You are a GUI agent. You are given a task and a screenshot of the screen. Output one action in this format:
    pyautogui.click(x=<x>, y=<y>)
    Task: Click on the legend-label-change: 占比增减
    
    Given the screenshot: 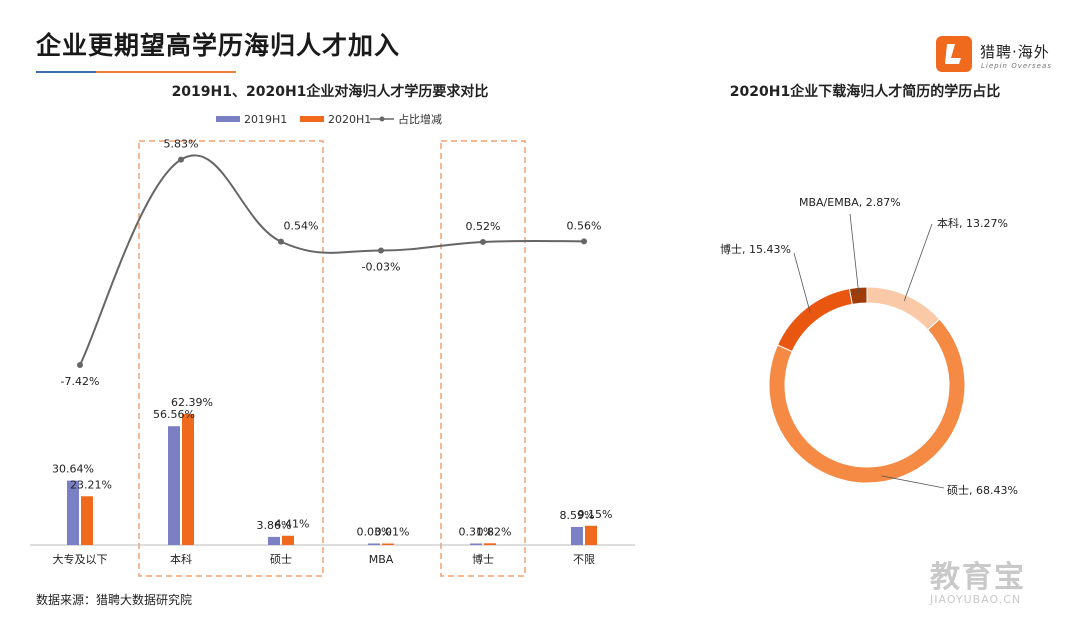 What is the action you would take?
    pyautogui.click(x=420, y=119)
    